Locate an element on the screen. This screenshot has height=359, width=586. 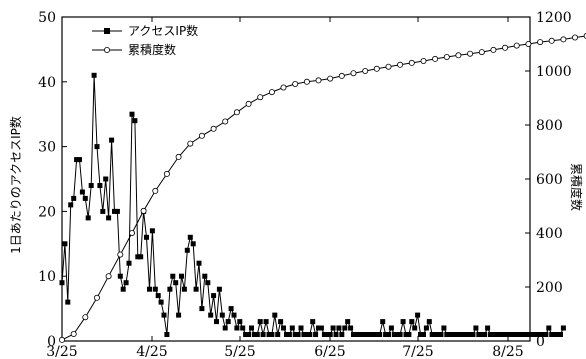
y-right-tick-label: 200 is located at coordinates (549, 288).